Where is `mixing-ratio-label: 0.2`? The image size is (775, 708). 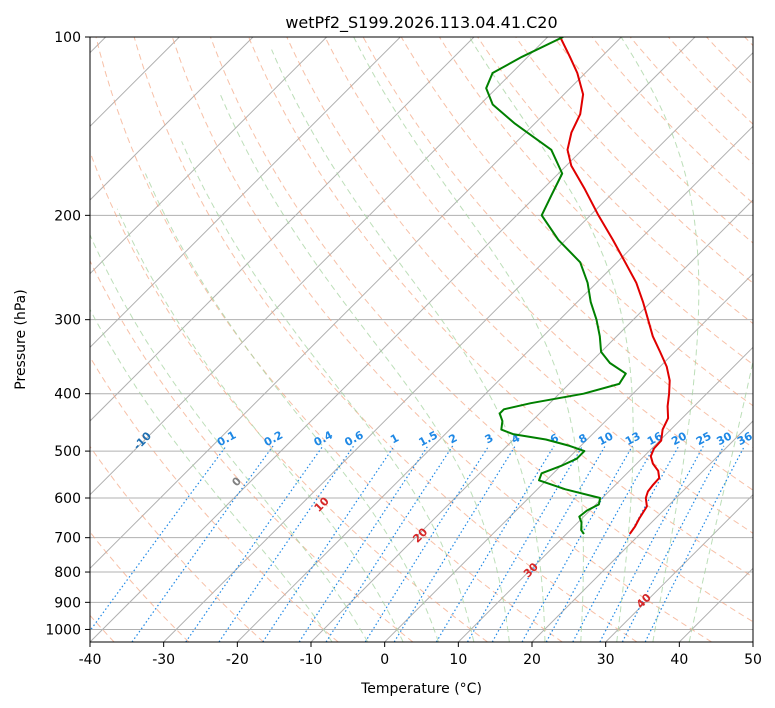
mixing-ratio-label: 0.2 is located at coordinates (273, 438).